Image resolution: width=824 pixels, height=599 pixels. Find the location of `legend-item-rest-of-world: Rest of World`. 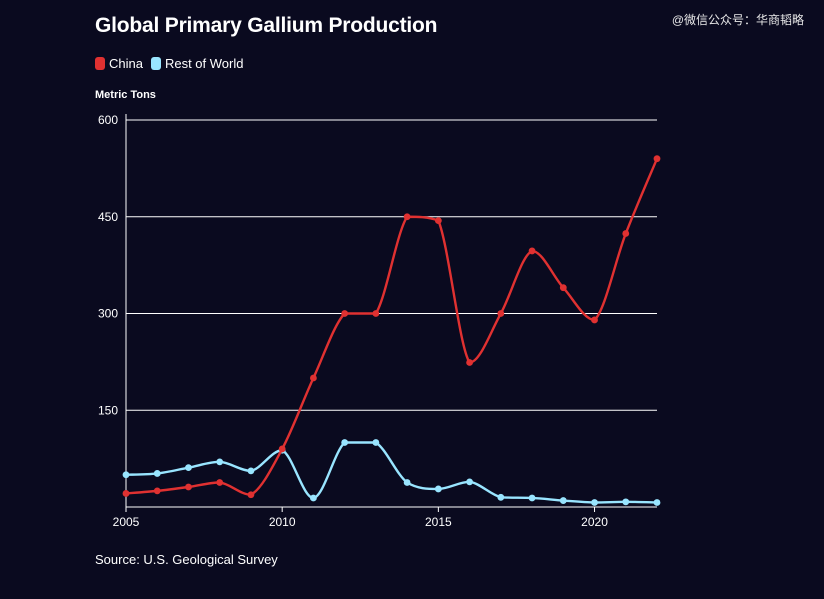

legend-item-rest-of-world: Rest of World is located at coordinates (197, 63).